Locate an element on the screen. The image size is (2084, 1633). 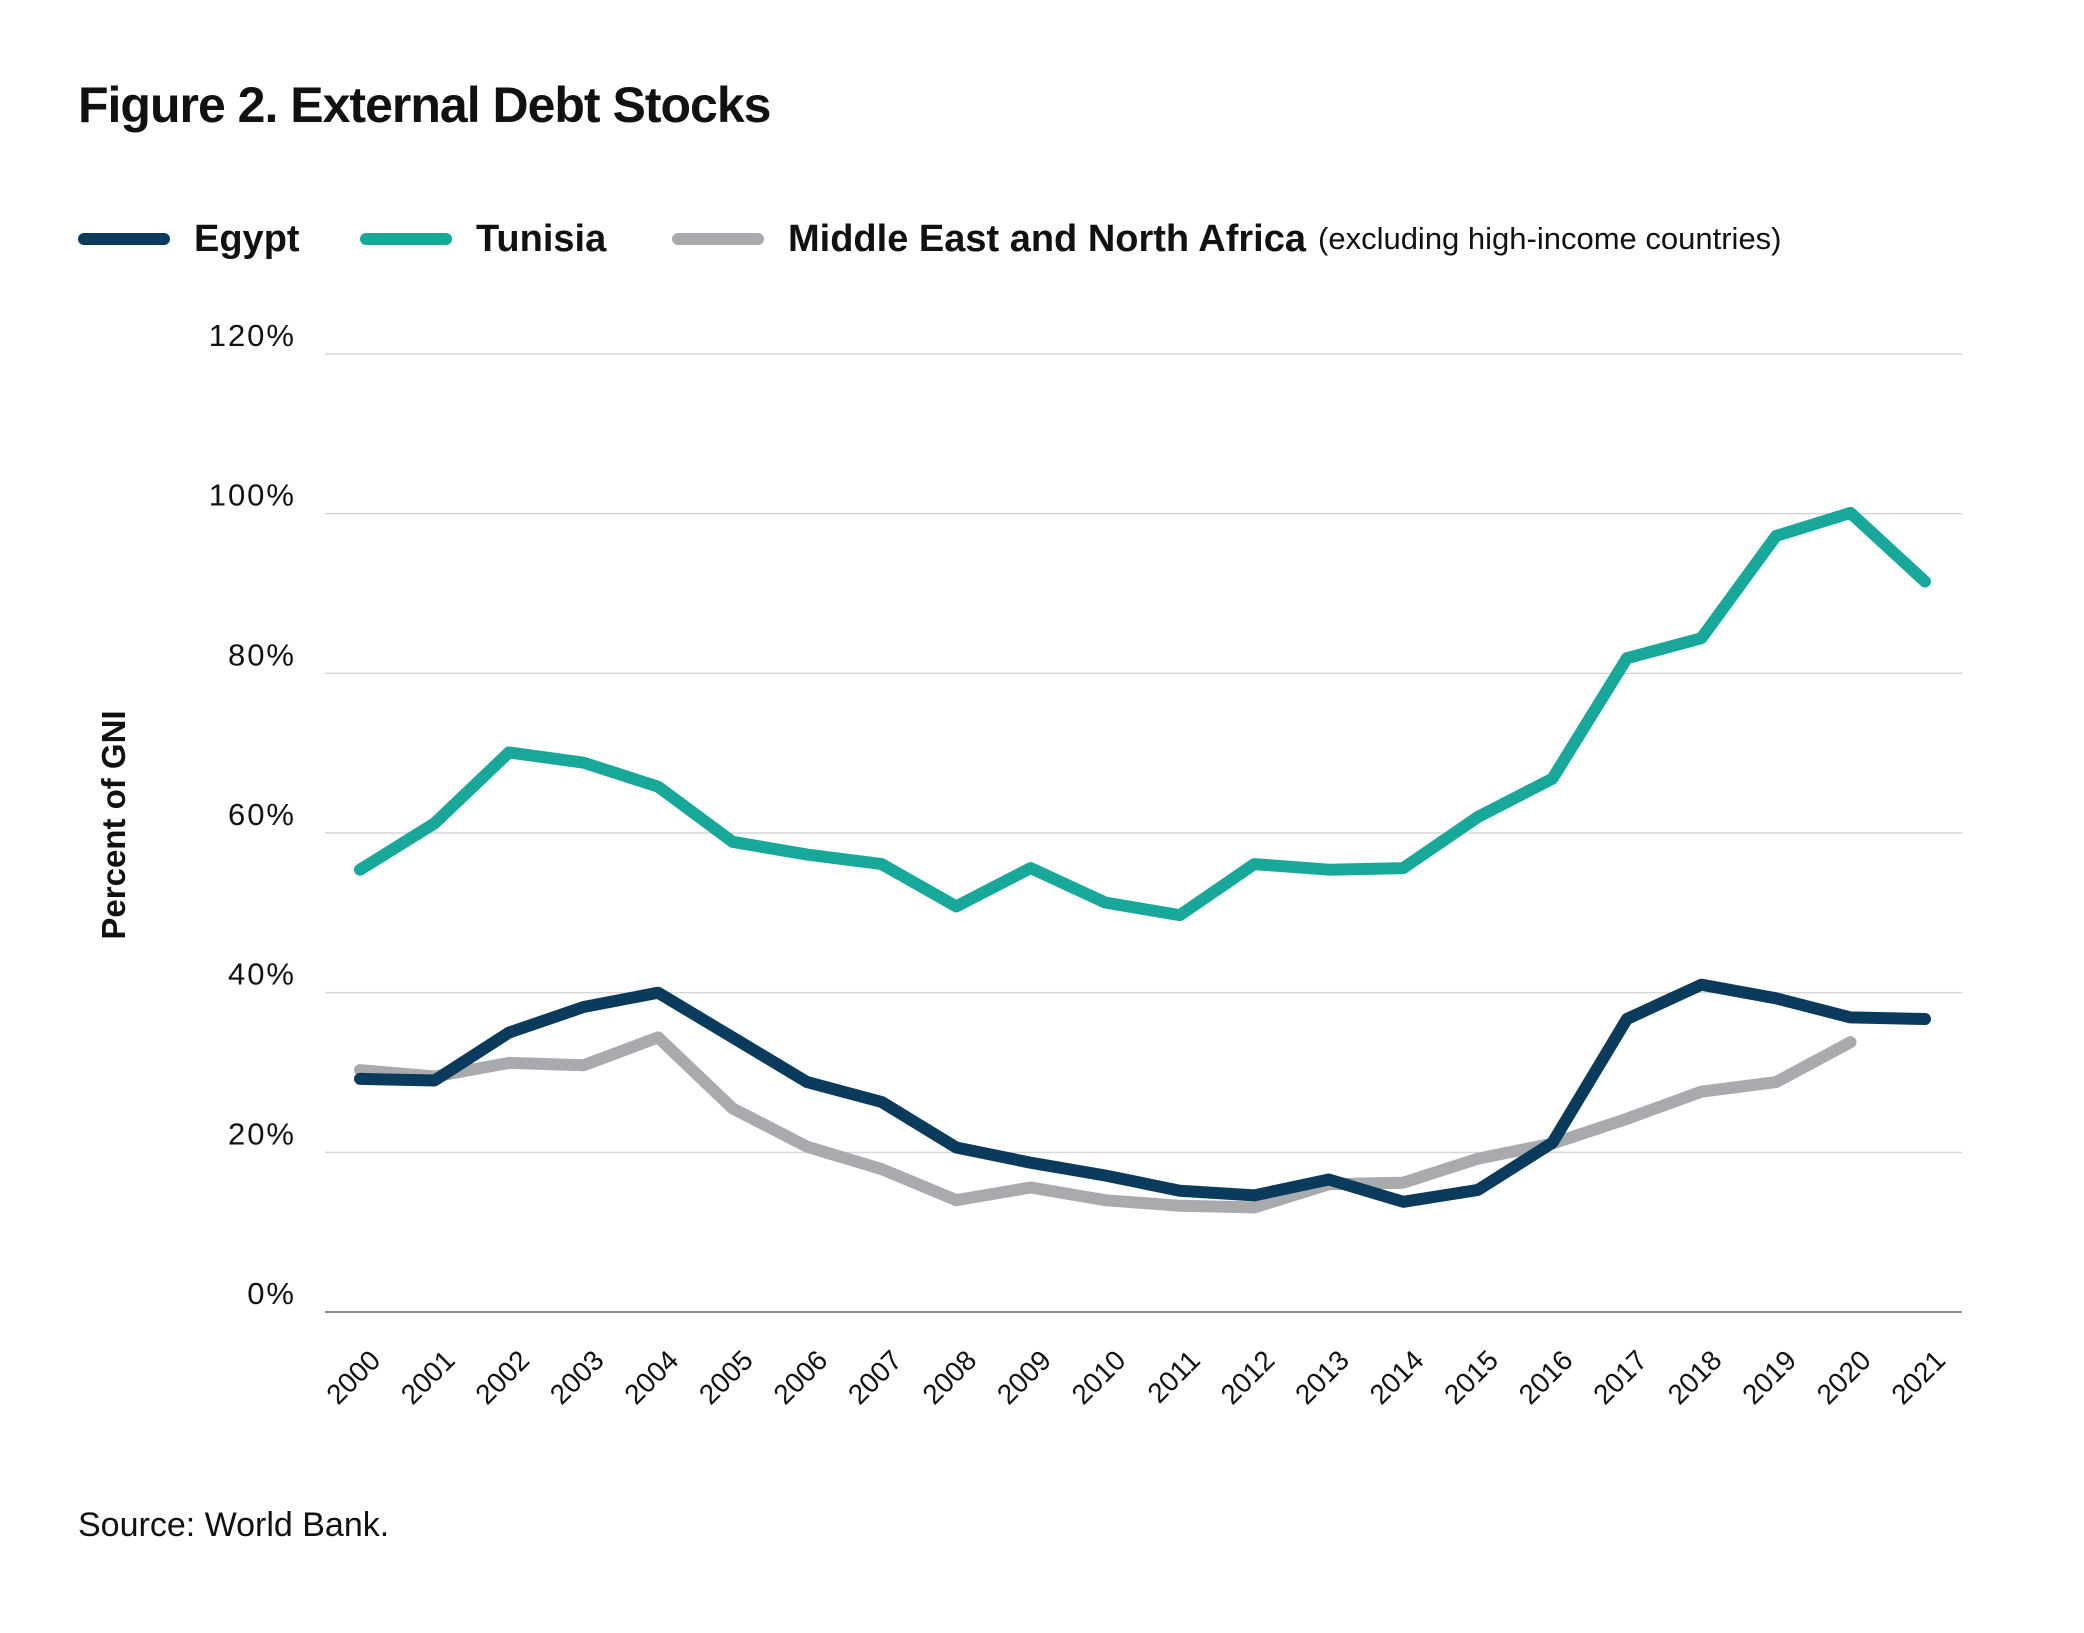
x-tick-label: 2003 is located at coordinates (577, 1377).